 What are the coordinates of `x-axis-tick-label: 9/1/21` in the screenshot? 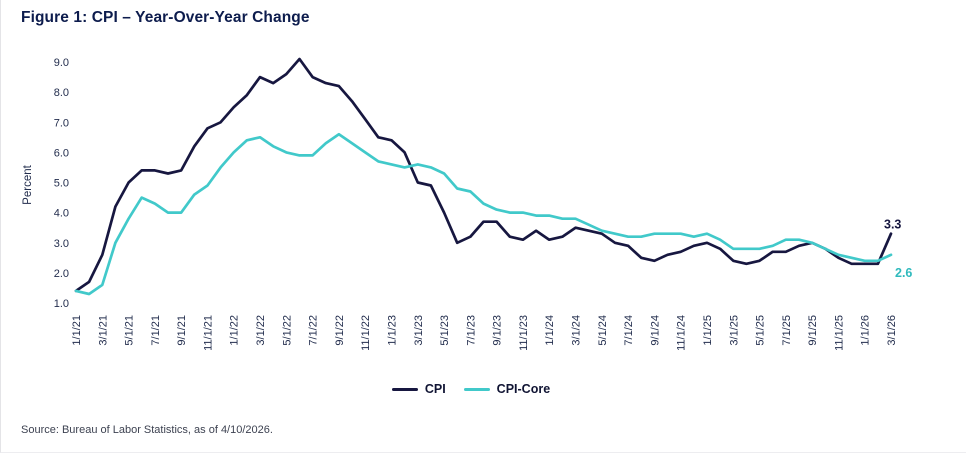 It's located at (182, 330).